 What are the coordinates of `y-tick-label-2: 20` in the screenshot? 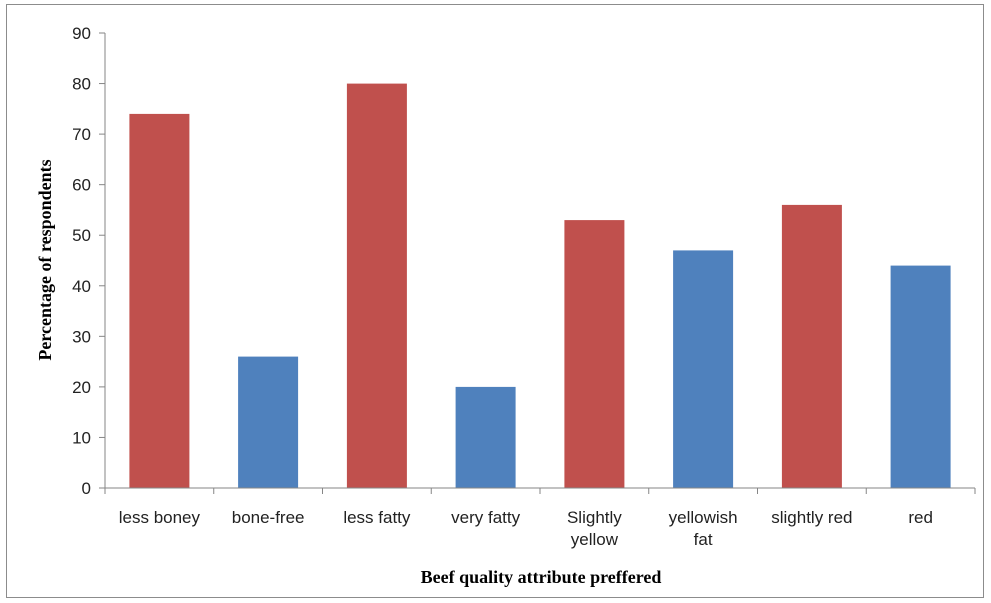 It's located at (81, 387).